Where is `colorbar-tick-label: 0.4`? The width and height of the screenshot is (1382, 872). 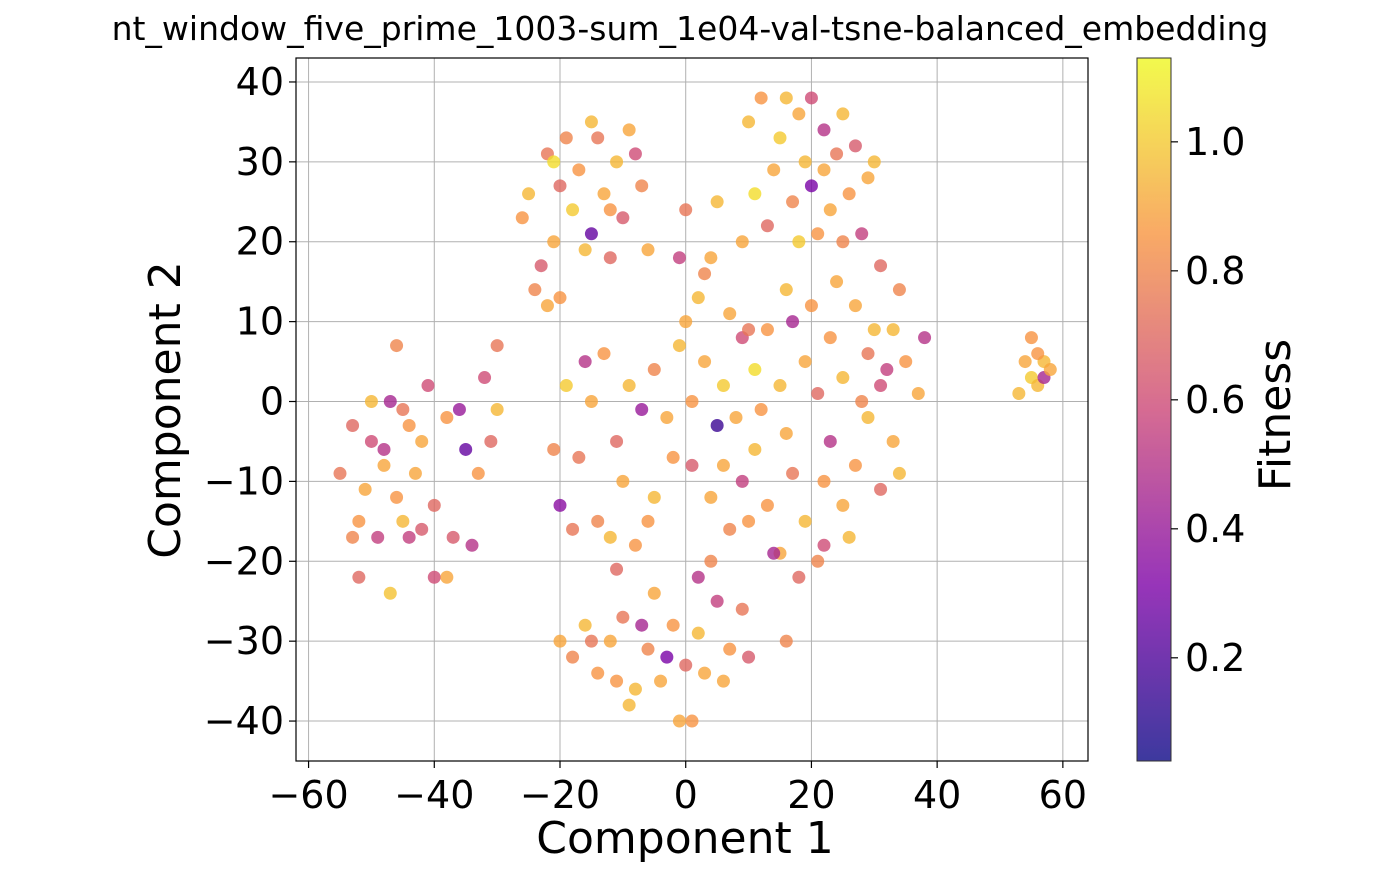 colorbar-tick-label: 0.4 is located at coordinates (1215, 529).